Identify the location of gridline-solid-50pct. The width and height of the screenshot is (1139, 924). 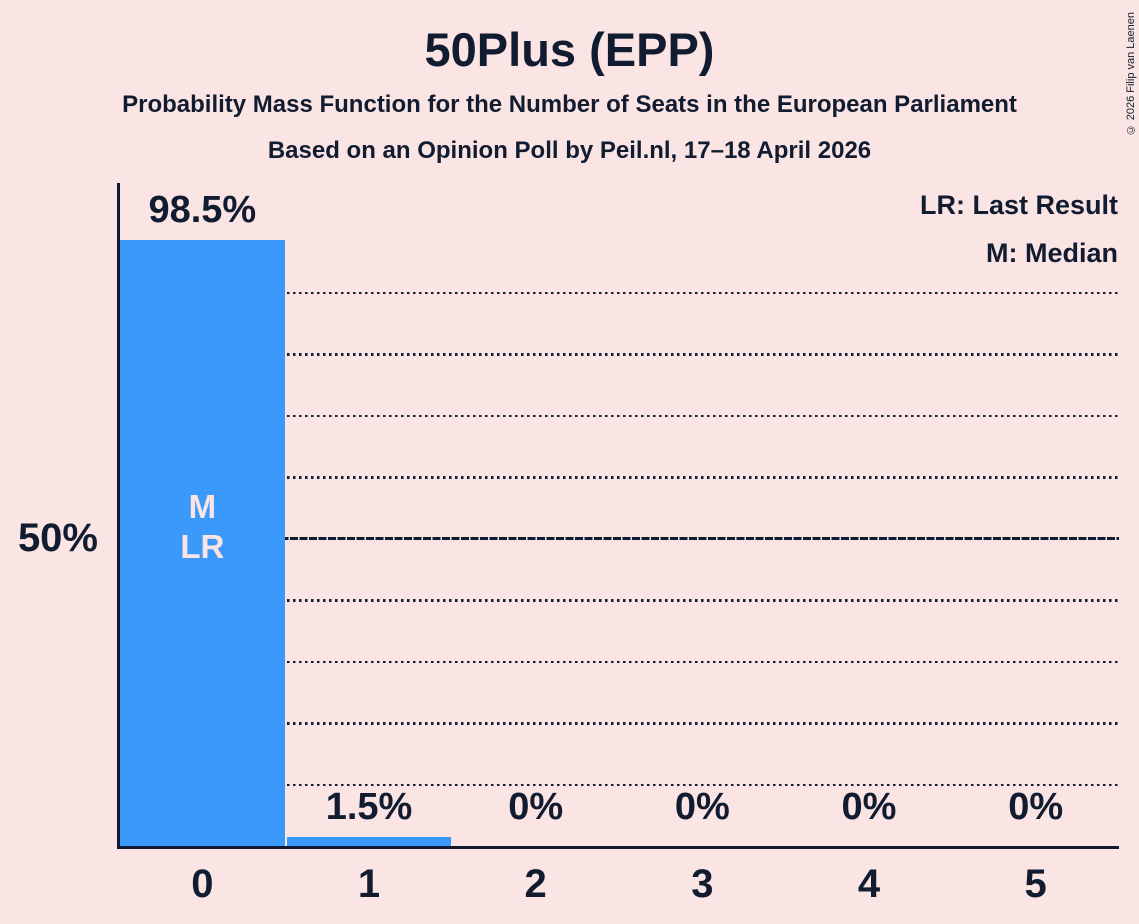
(619, 538).